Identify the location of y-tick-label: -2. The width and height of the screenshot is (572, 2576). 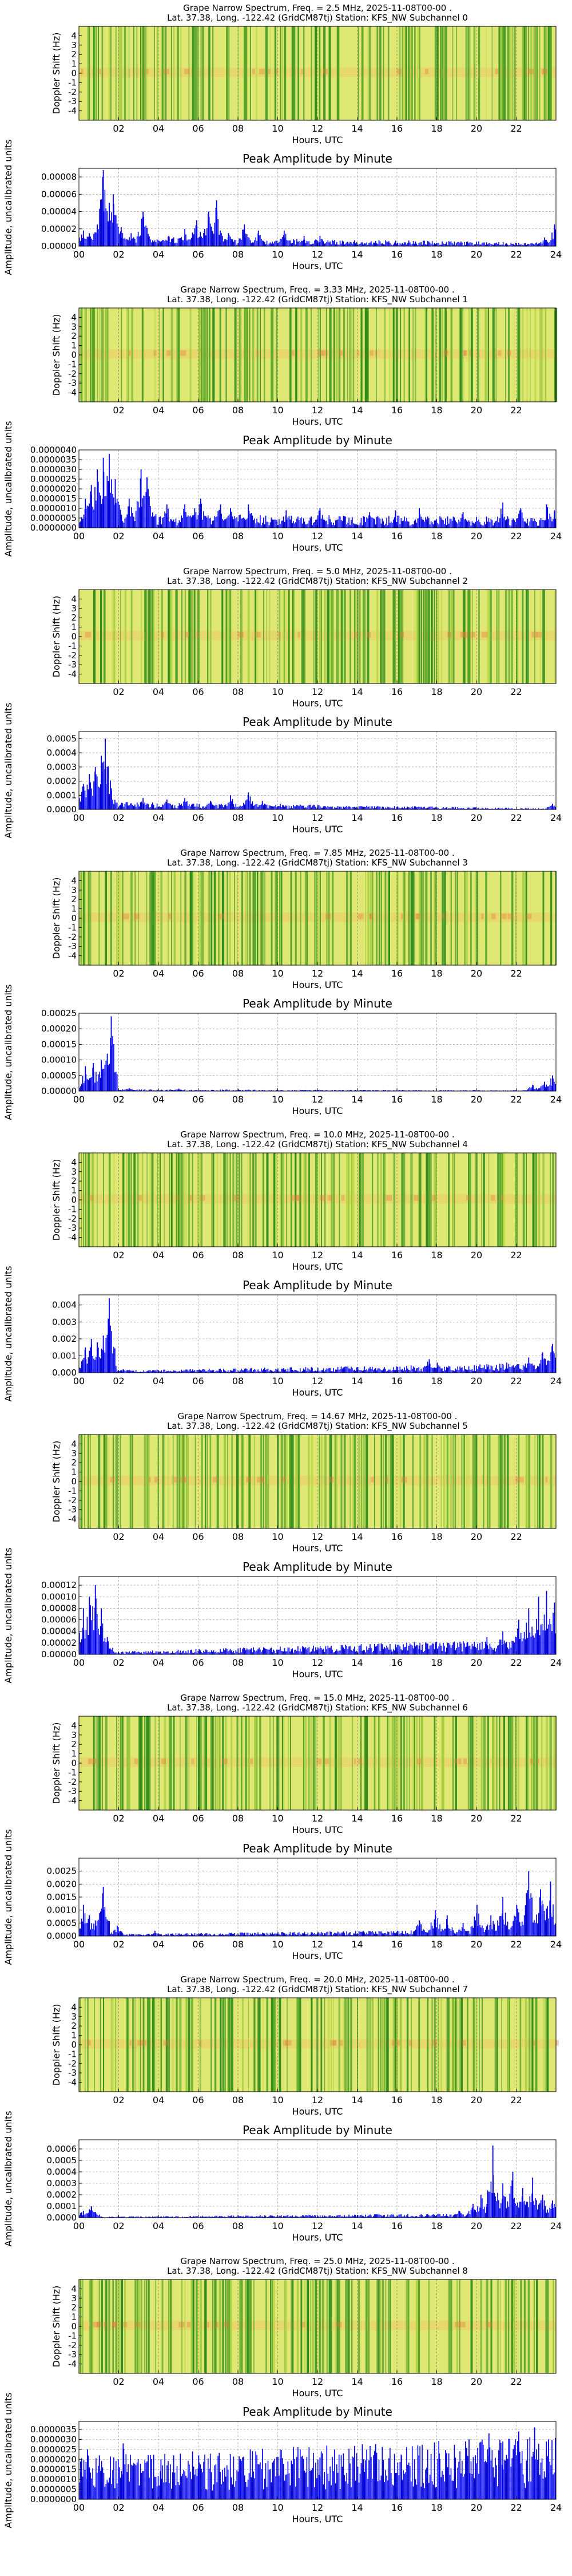
(72, 1500).